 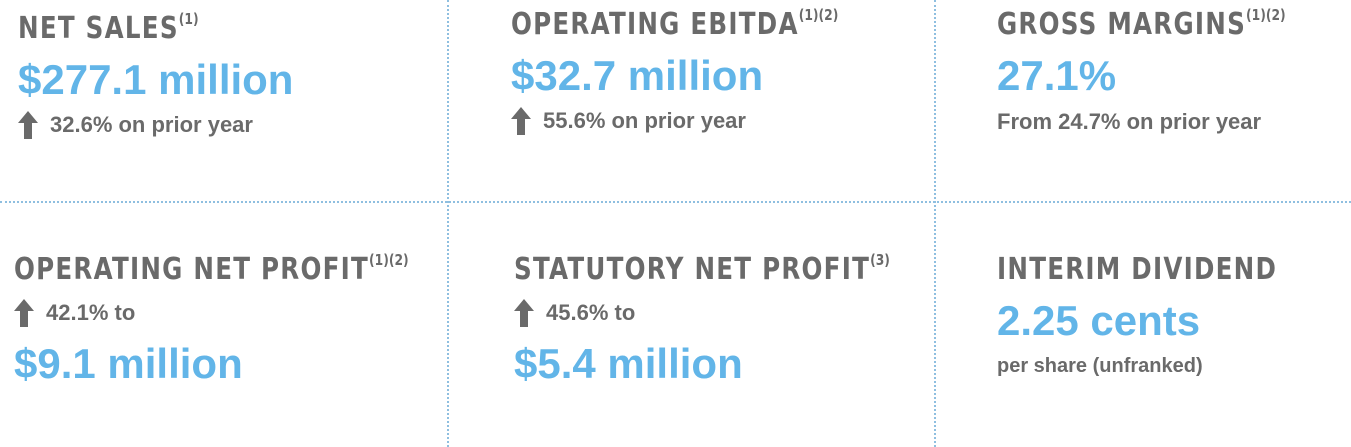 I want to click on card-value: 27.1%, so click(x=1057, y=75).